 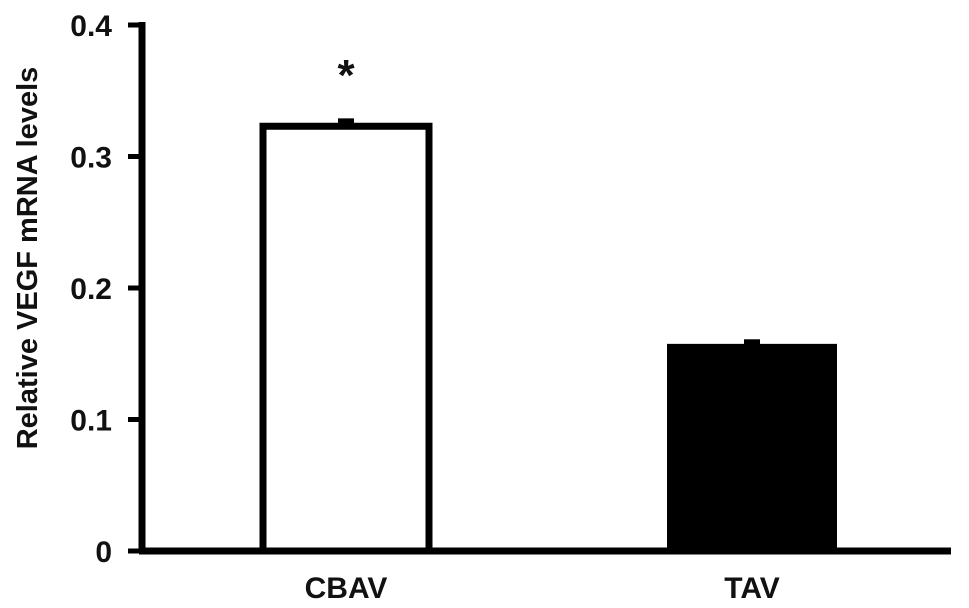 I want to click on x-tick-label-cbav: CBAV, so click(x=346, y=588).